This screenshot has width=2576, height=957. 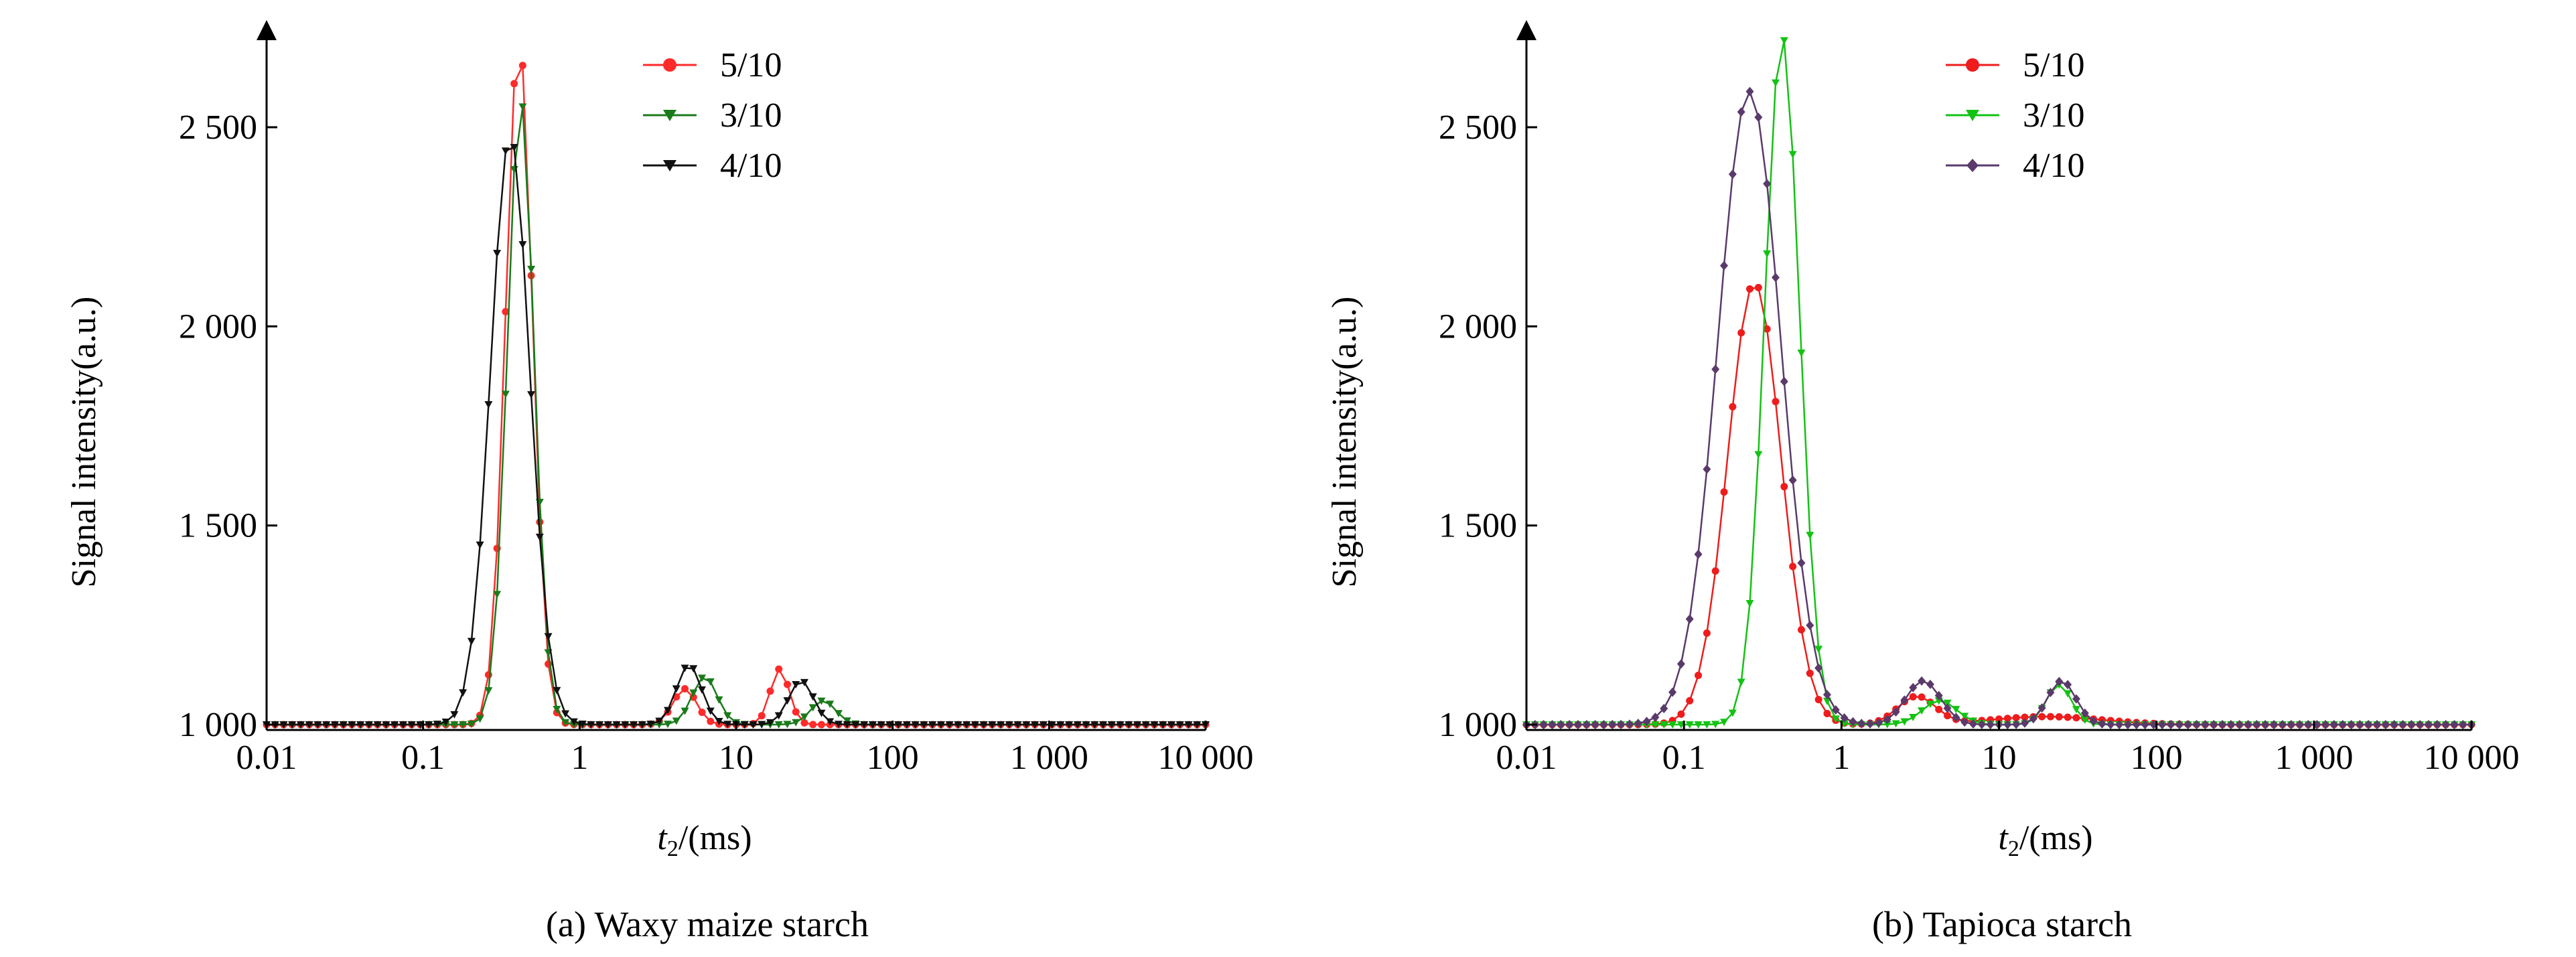 I want to click on legend-item: 4/10, so click(x=712, y=166).